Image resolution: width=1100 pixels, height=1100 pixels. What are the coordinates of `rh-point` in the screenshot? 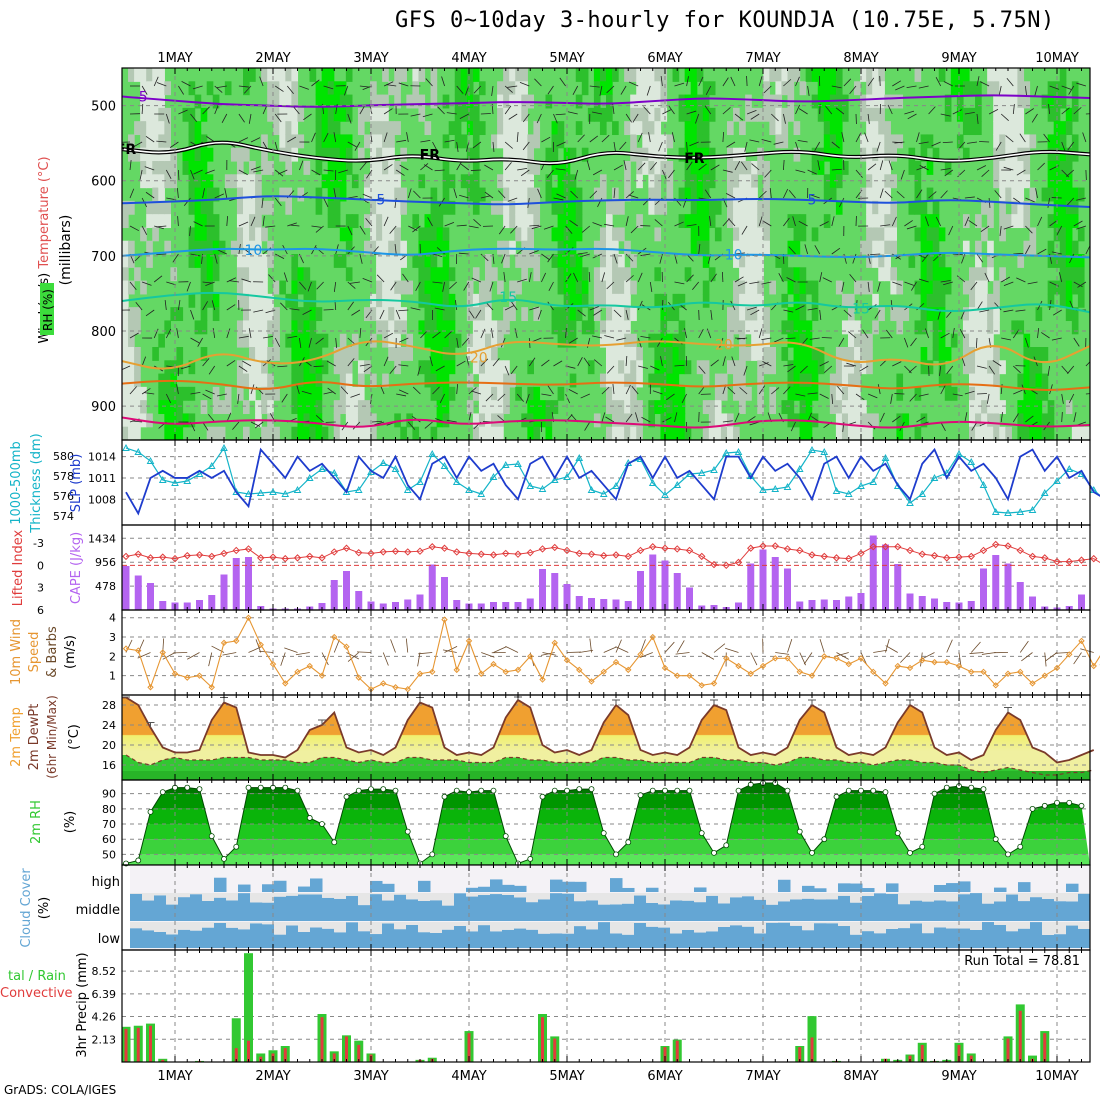 It's located at (236, 846).